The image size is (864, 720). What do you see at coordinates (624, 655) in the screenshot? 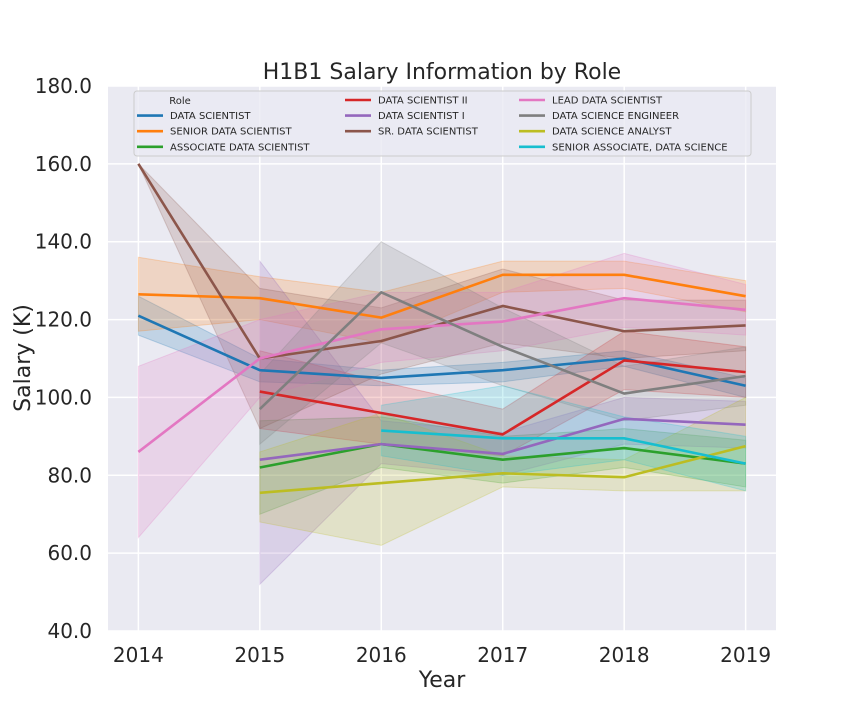
I see `x-tick-label: 2018` at bounding box center [624, 655].